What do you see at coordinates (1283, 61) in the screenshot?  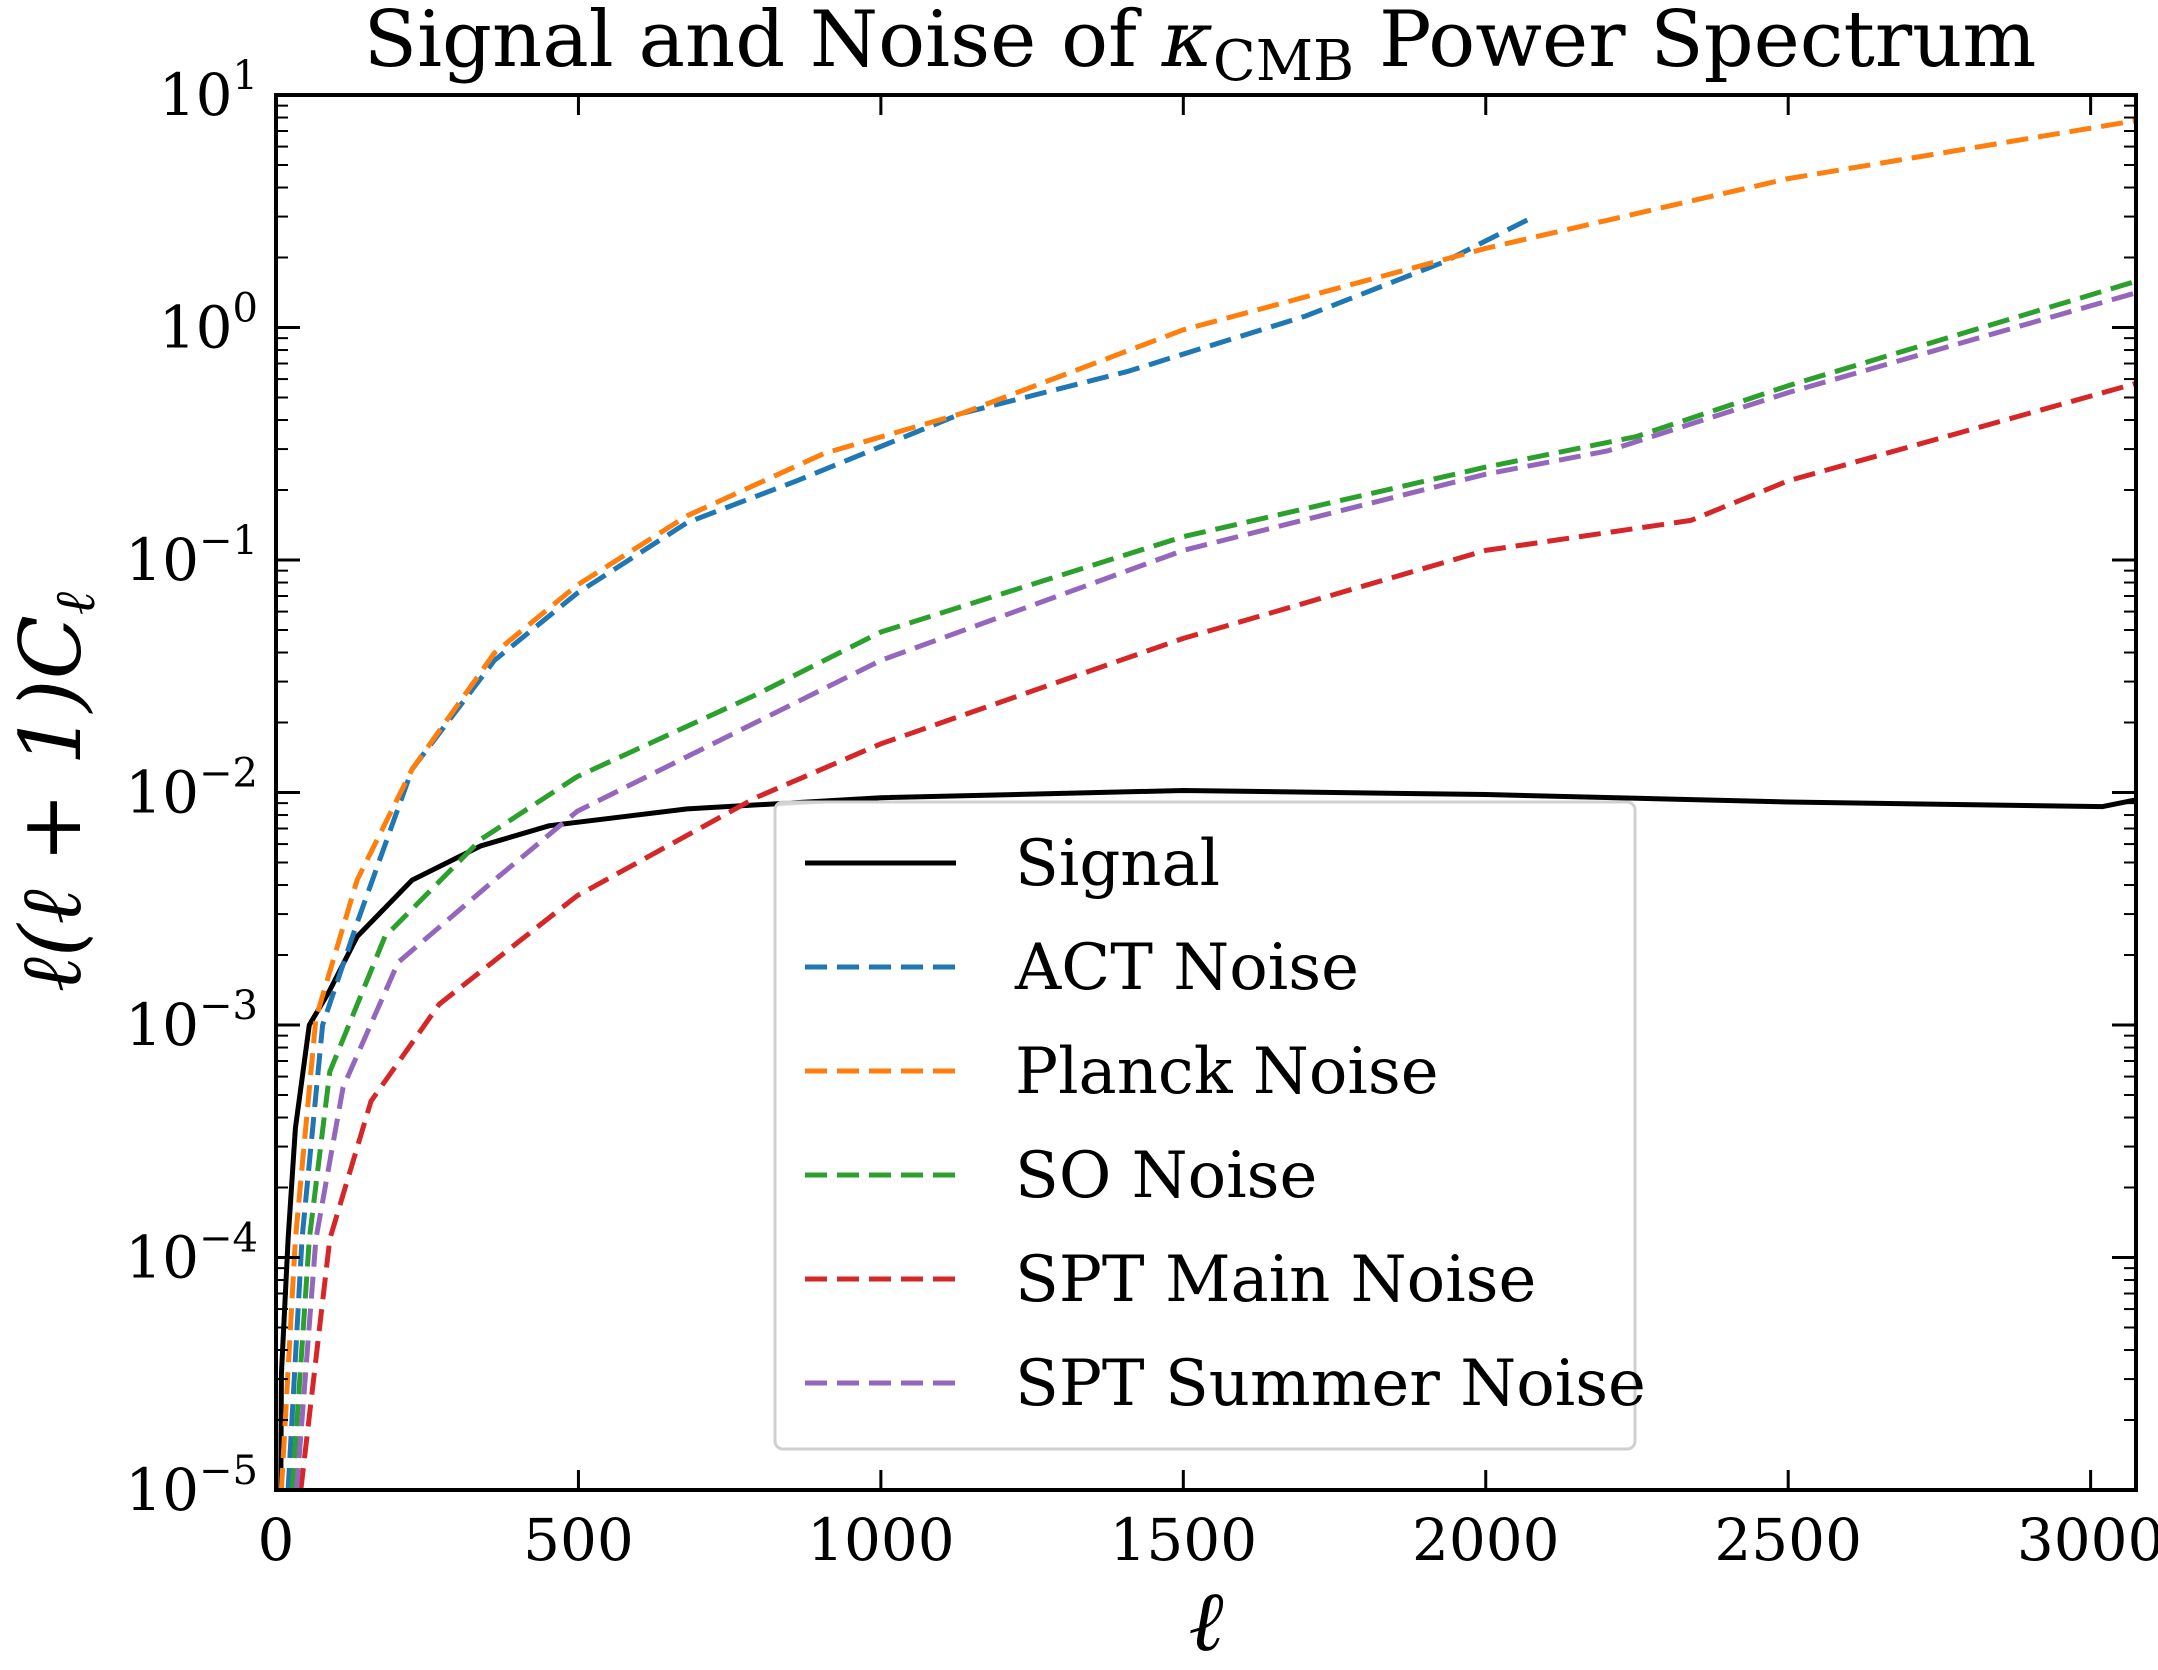 I see `title-subscript: CMB` at bounding box center [1283, 61].